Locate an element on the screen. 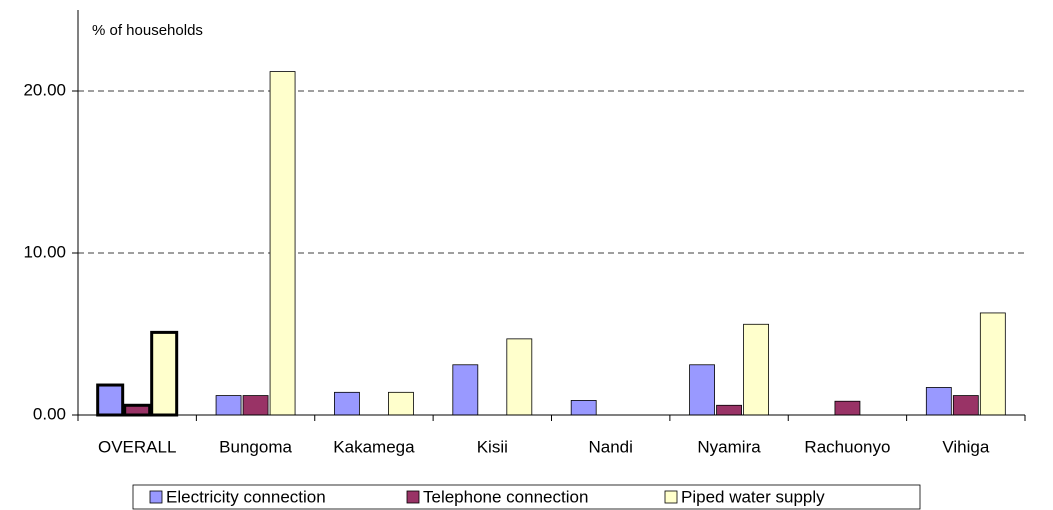  x-tick-label: Kakamega is located at coordinates (374, 446).